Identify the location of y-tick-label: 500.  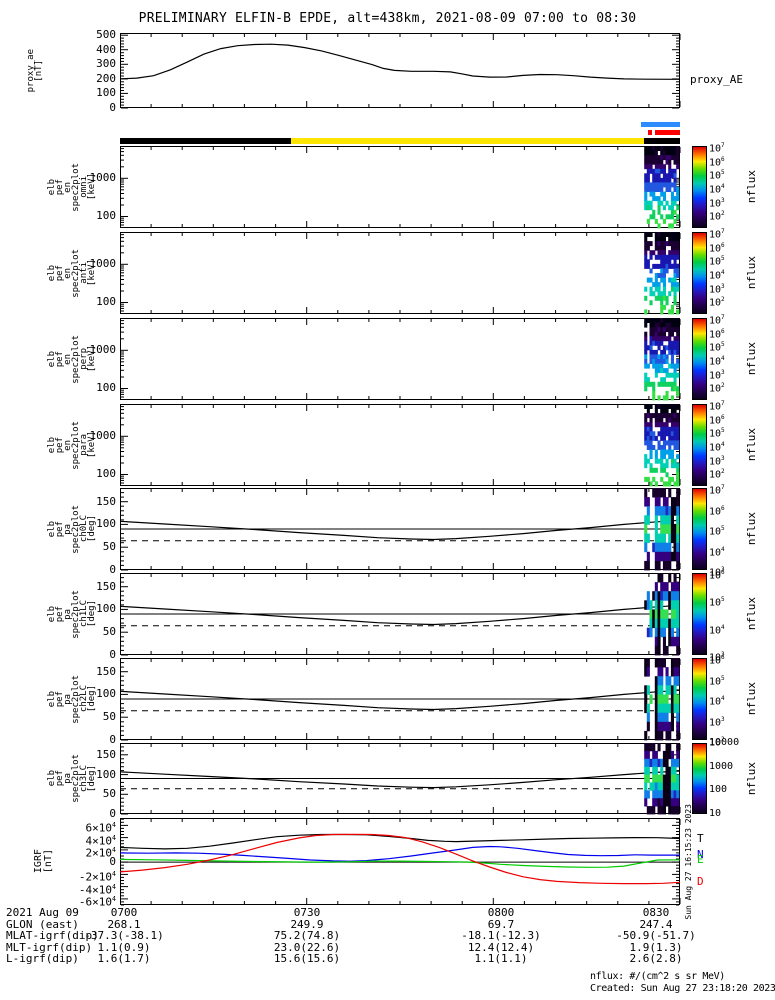
(106, 35).